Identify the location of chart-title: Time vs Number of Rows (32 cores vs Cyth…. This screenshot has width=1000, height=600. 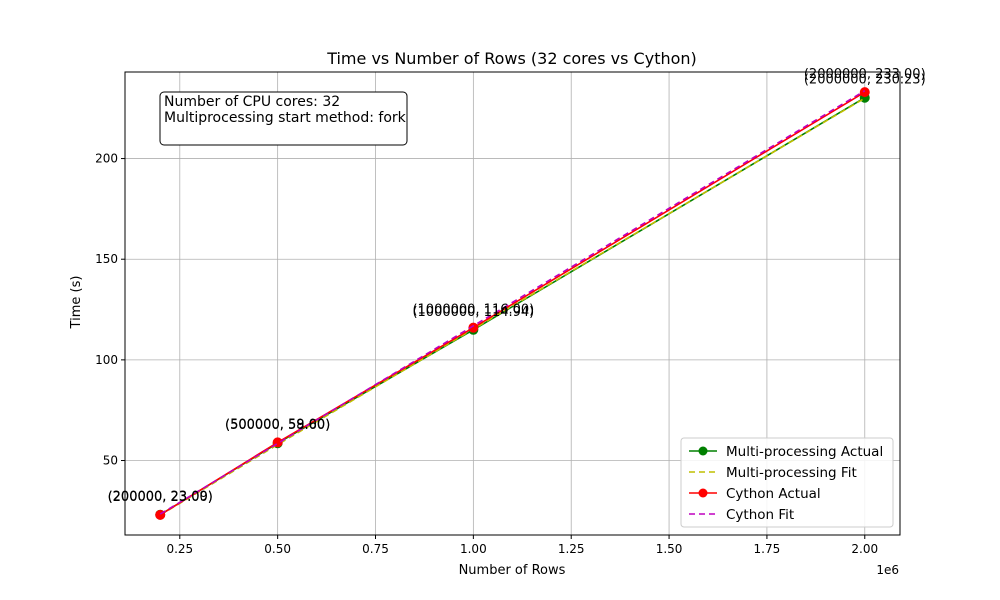
(511, 58).